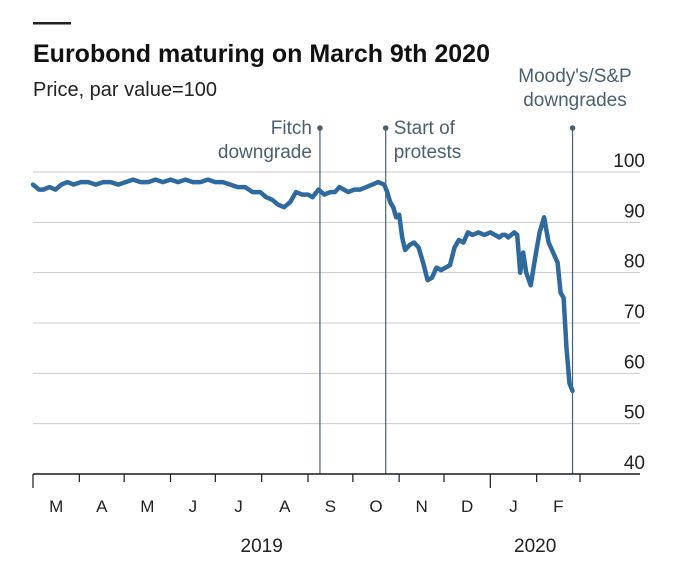  I want to click on annotation-label: Fitch, so click(291, 128).